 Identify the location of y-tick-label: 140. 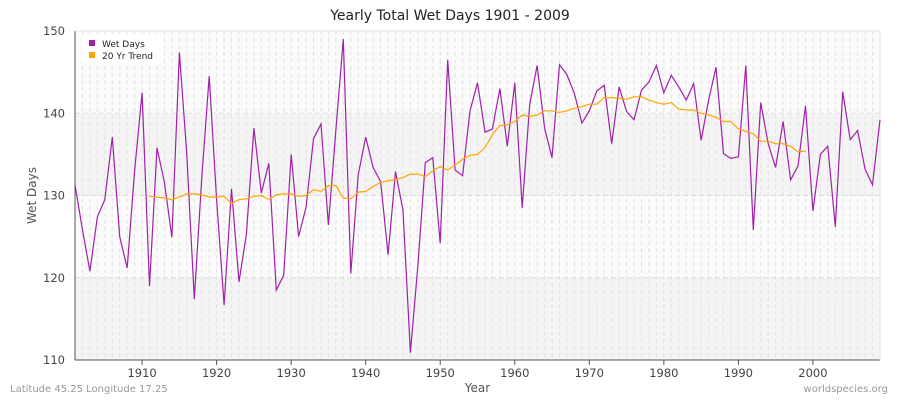
(54, 113).